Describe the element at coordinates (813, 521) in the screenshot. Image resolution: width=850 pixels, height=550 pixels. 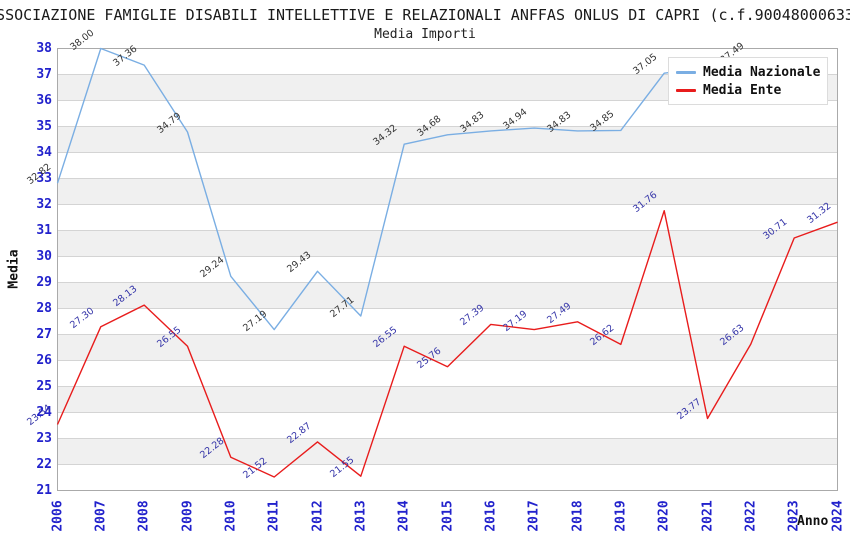
I see `x-axis-title: Anno` at that location.